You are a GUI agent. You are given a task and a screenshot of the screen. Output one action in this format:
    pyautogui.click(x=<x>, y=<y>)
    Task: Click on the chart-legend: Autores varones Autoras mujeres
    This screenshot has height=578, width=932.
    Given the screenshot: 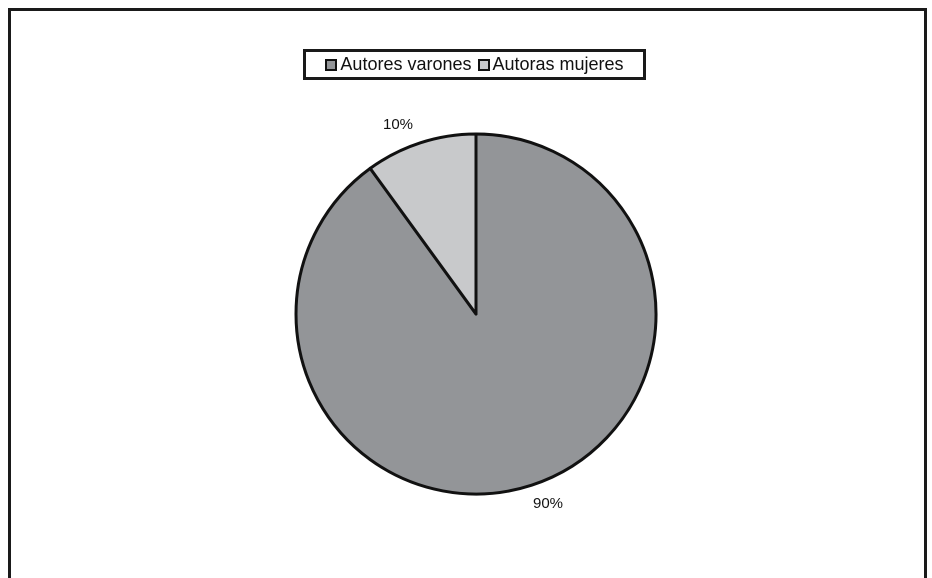 What is the action you would take?
    pyautogui.click(x=474, y=64)
    